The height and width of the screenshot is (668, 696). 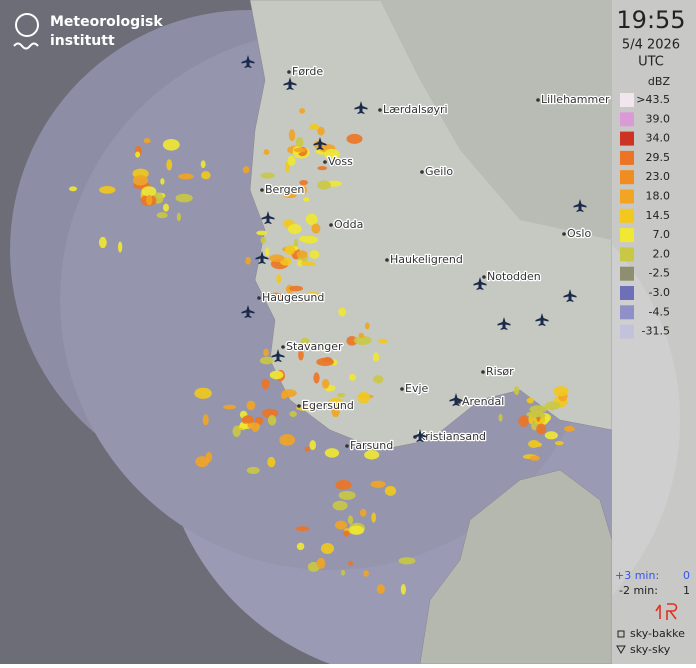 I want to click on legend-label: 2.0, so click(x=662, y=253).